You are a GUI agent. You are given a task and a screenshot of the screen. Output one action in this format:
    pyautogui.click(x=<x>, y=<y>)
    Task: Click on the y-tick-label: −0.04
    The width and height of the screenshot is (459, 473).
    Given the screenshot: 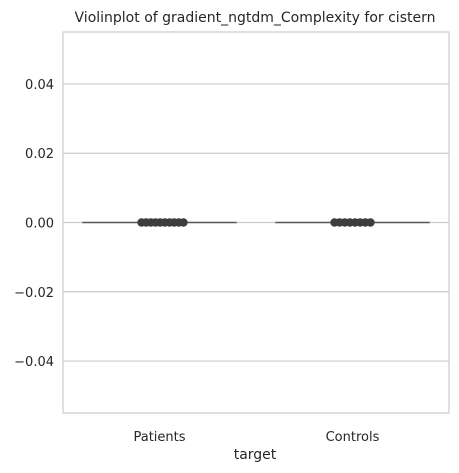 What is the action you would take?
    pyautogui.click(x=34, y=362)
    